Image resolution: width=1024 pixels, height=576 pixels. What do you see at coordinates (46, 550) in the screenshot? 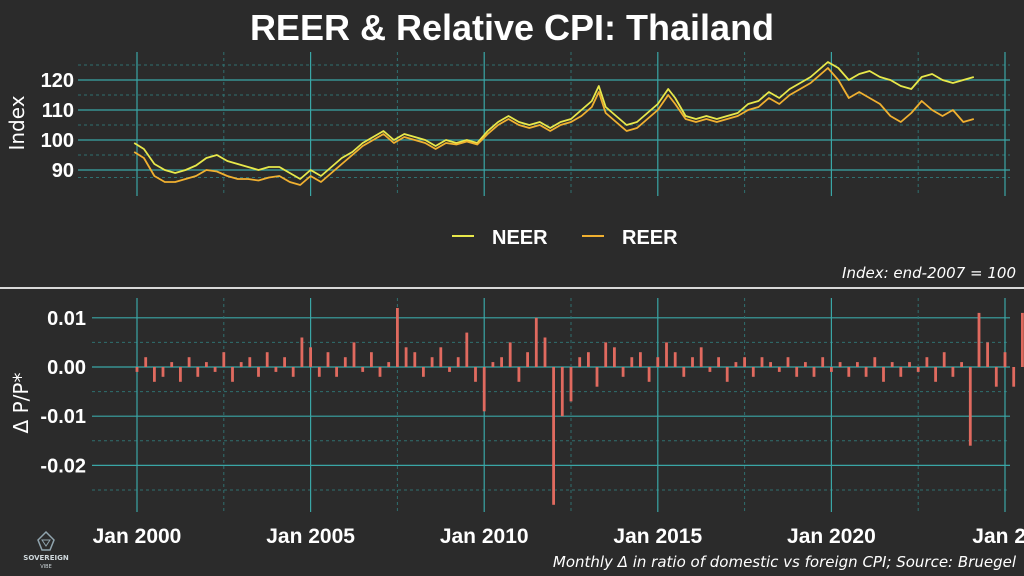
I see `logo: SOVEREIGN VIBE` at bounding box center [46, 550].